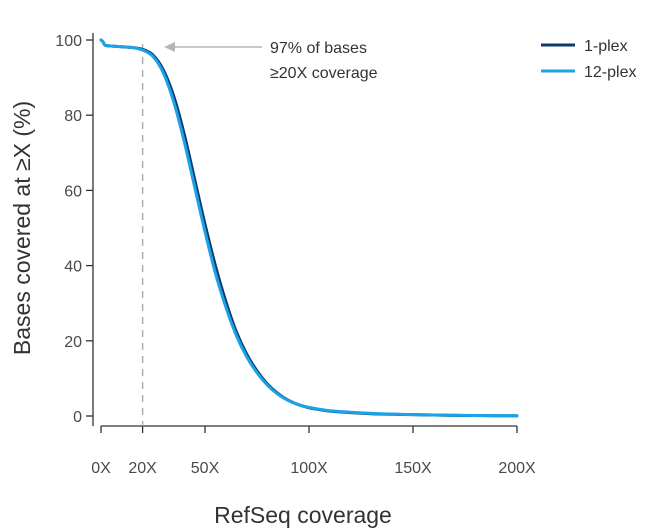  Describe the element at coordinates (73, 342) in the screenshot. I see `y-tick-label-20: 20` at that location.